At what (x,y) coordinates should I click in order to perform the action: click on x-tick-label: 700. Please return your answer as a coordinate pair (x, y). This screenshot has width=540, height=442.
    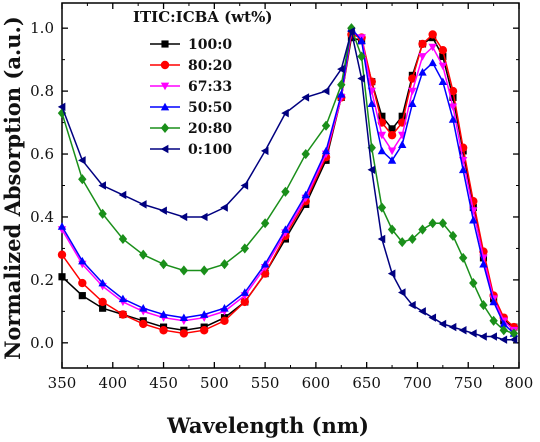
    Looking at the image, I should click on (417, 383).